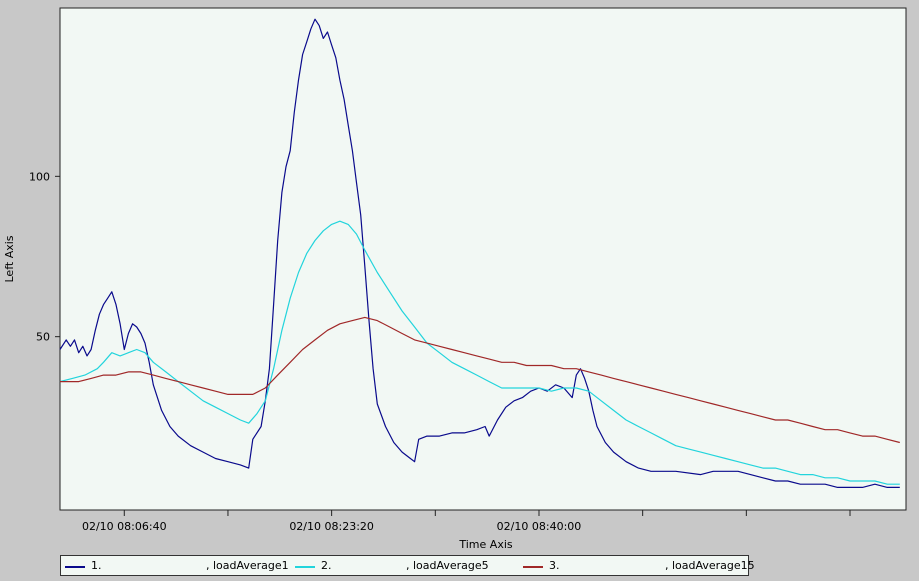  What do you see at coordinates (124, 526) in the screenshot?
I see `x-tick-label: 02/10 08:06:40` at bounding box center [124, 526].